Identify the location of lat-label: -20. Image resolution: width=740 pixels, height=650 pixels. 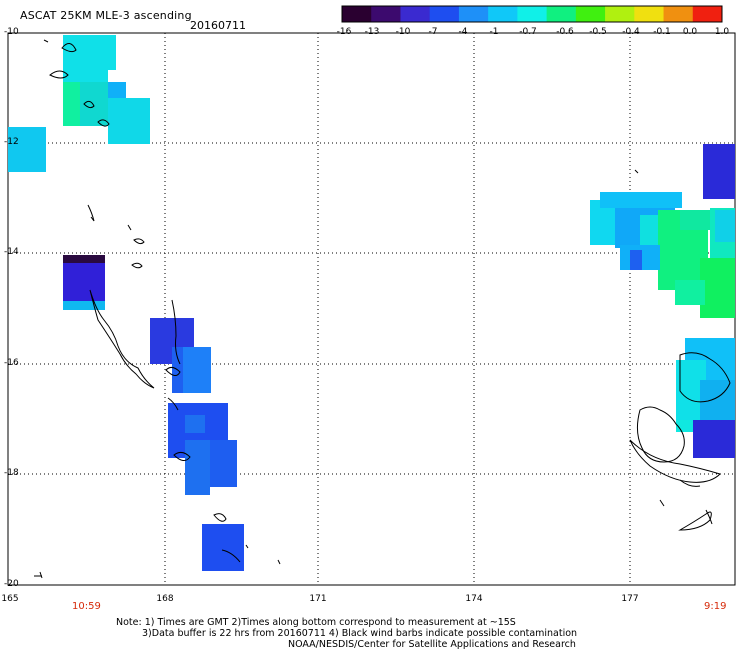
(11, 584).